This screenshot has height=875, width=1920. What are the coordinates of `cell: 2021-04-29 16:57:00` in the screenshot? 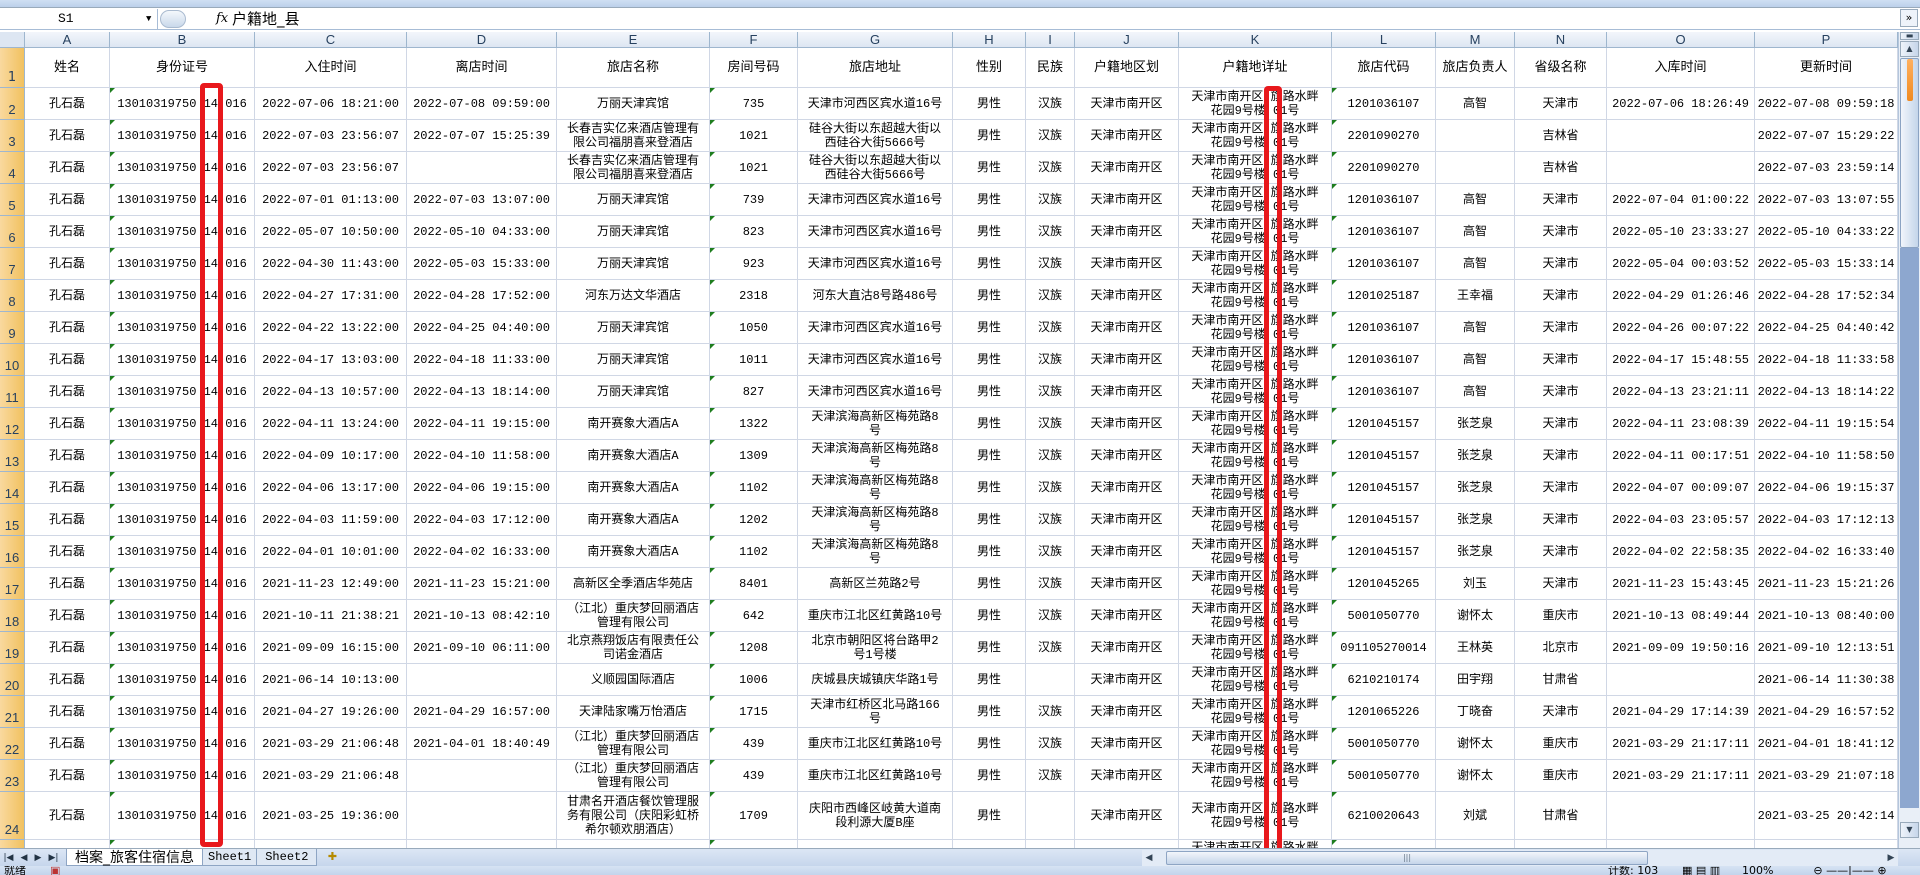 It's located at (482, 712).